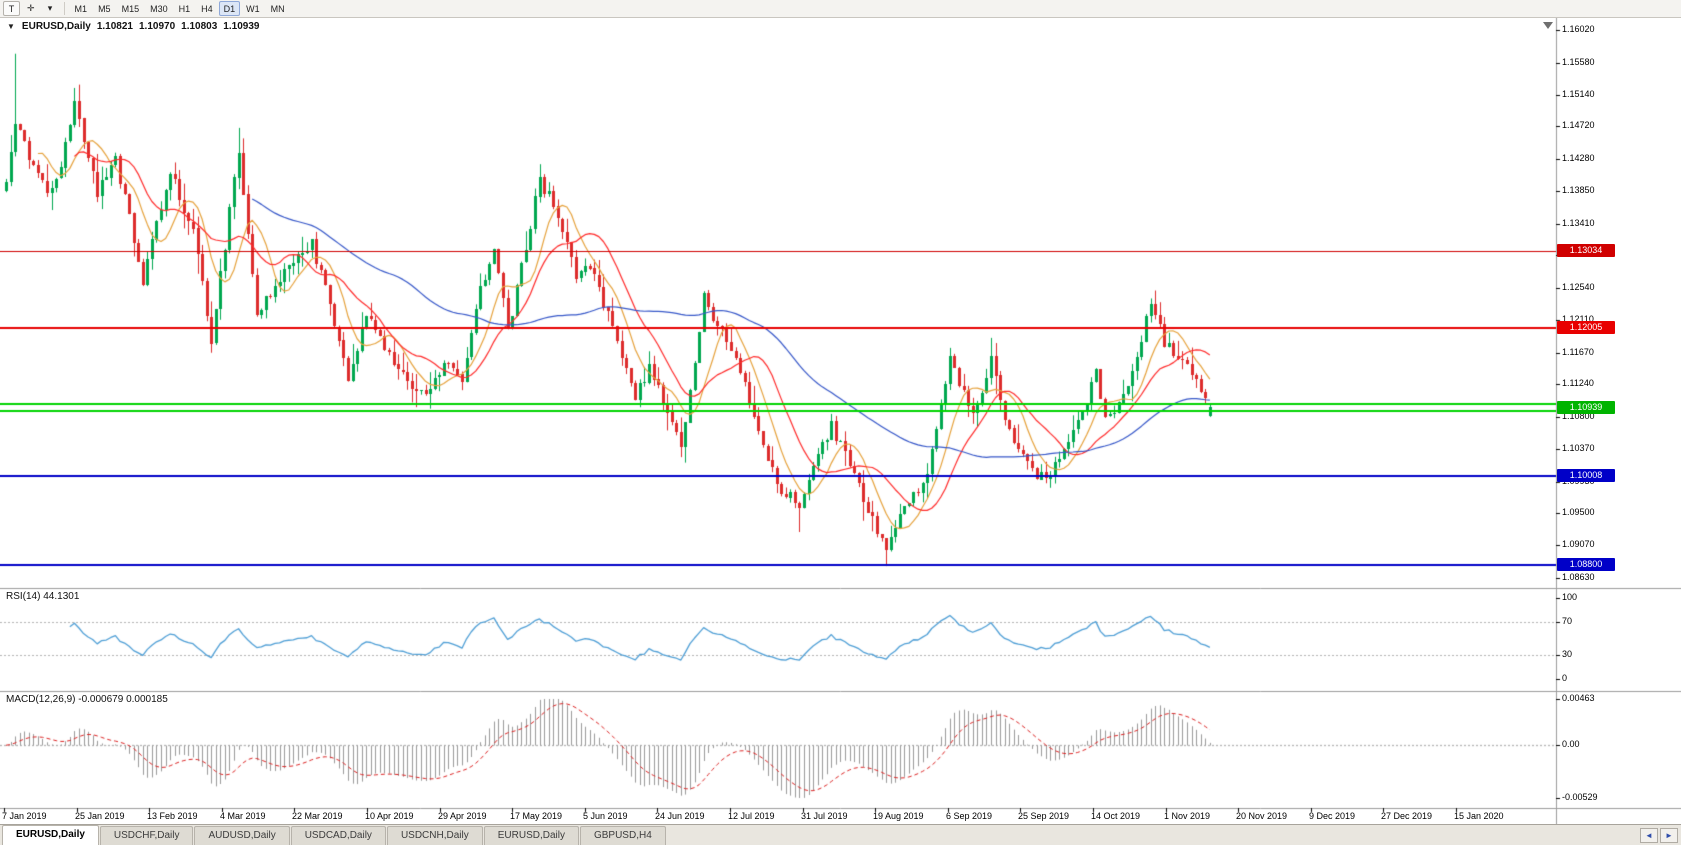  Describe the element at coordinates (317, 816) in the screenshot. I see `date-tick-label: 22 Mar 2019` at that location.